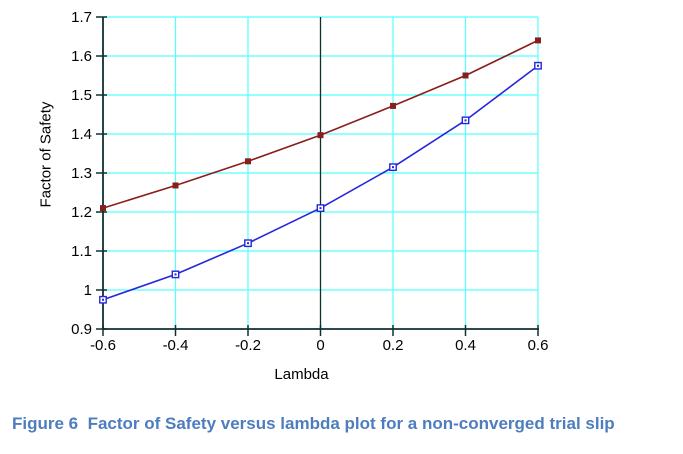 The width and height of the screenshot is (683, 454). What do you see at coordinates (81, 251) in the screenshot?
I see `y-tick-label: 1.1` at bounding box center [81, 251].